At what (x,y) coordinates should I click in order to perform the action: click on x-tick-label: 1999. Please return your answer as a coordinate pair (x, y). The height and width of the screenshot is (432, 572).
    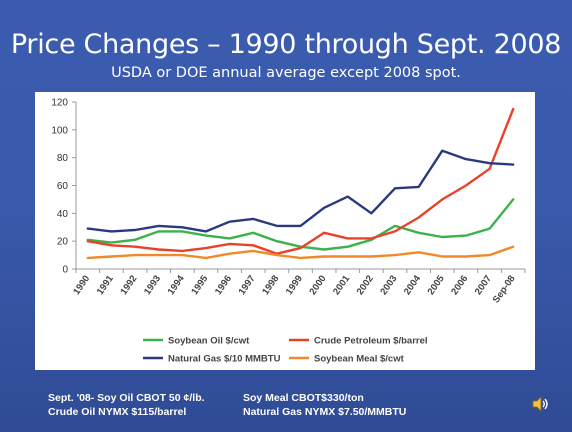
    Looking at the image, I should click on (294, 285).